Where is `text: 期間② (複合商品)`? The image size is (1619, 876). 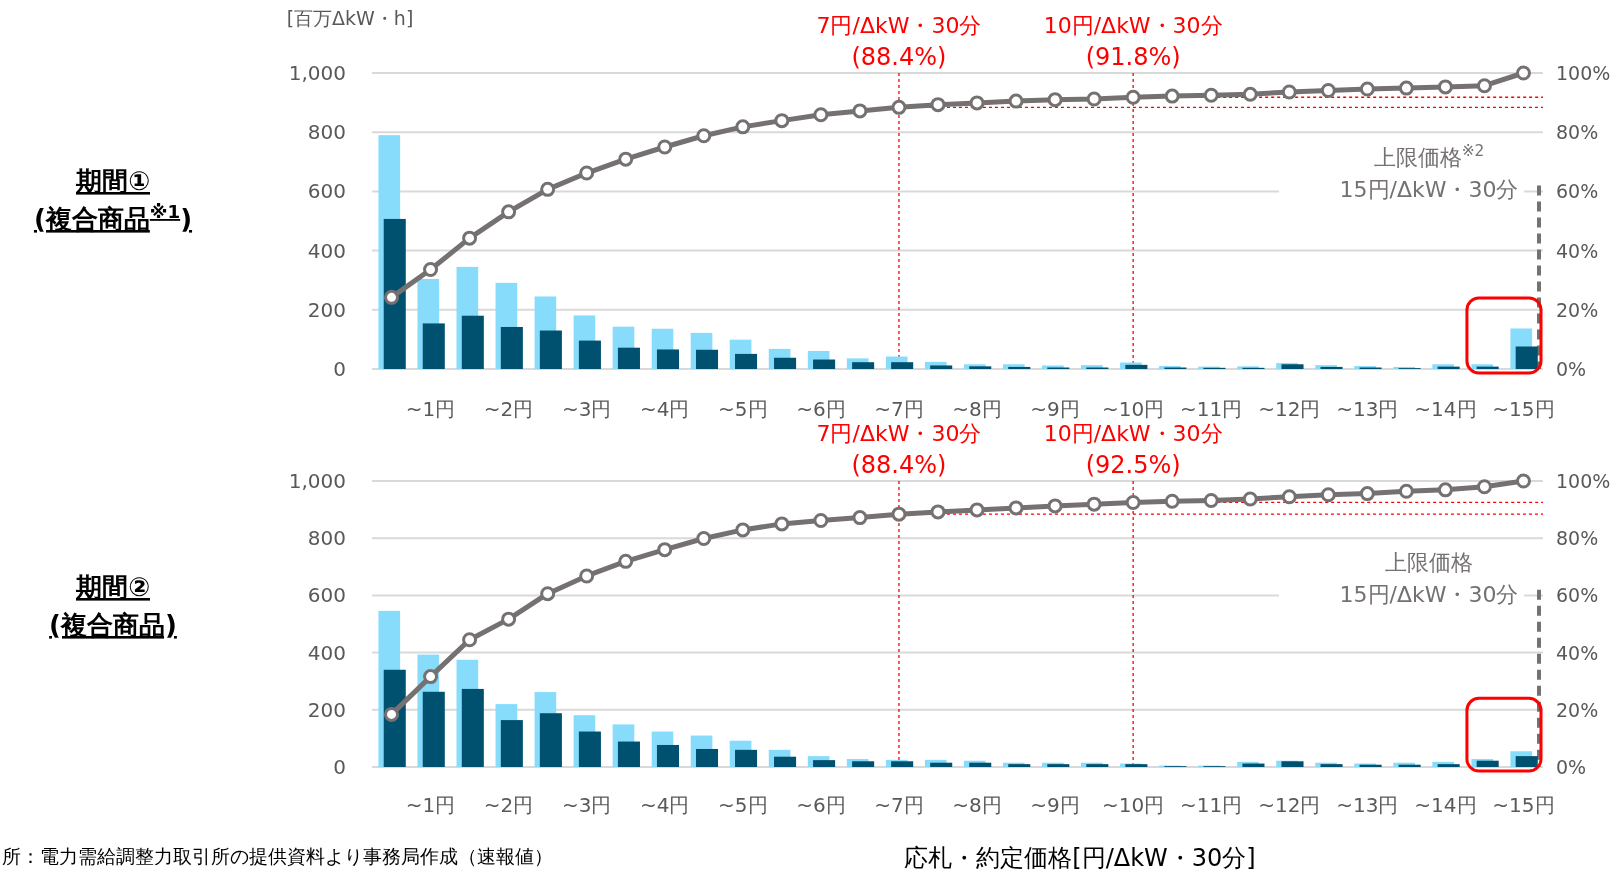
text: 期間② (複合商品) is located at coordinates (113, 606).